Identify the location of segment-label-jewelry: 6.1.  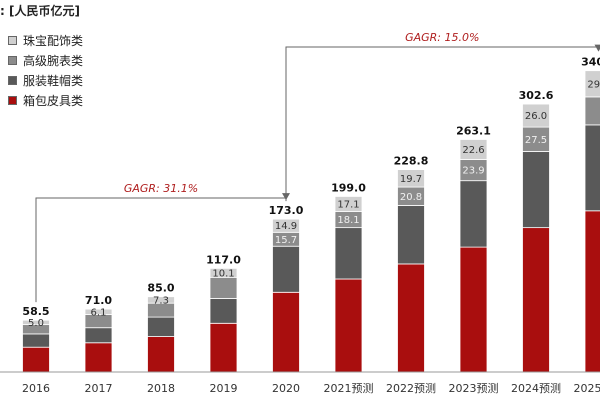
(99, 312).